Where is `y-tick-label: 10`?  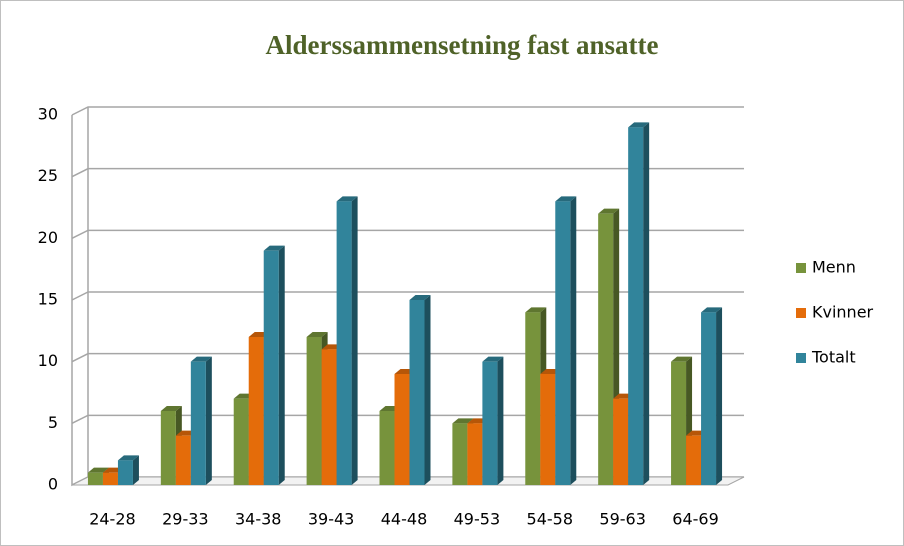 y-tick-label: 10 is located at coordinates (48, 360).